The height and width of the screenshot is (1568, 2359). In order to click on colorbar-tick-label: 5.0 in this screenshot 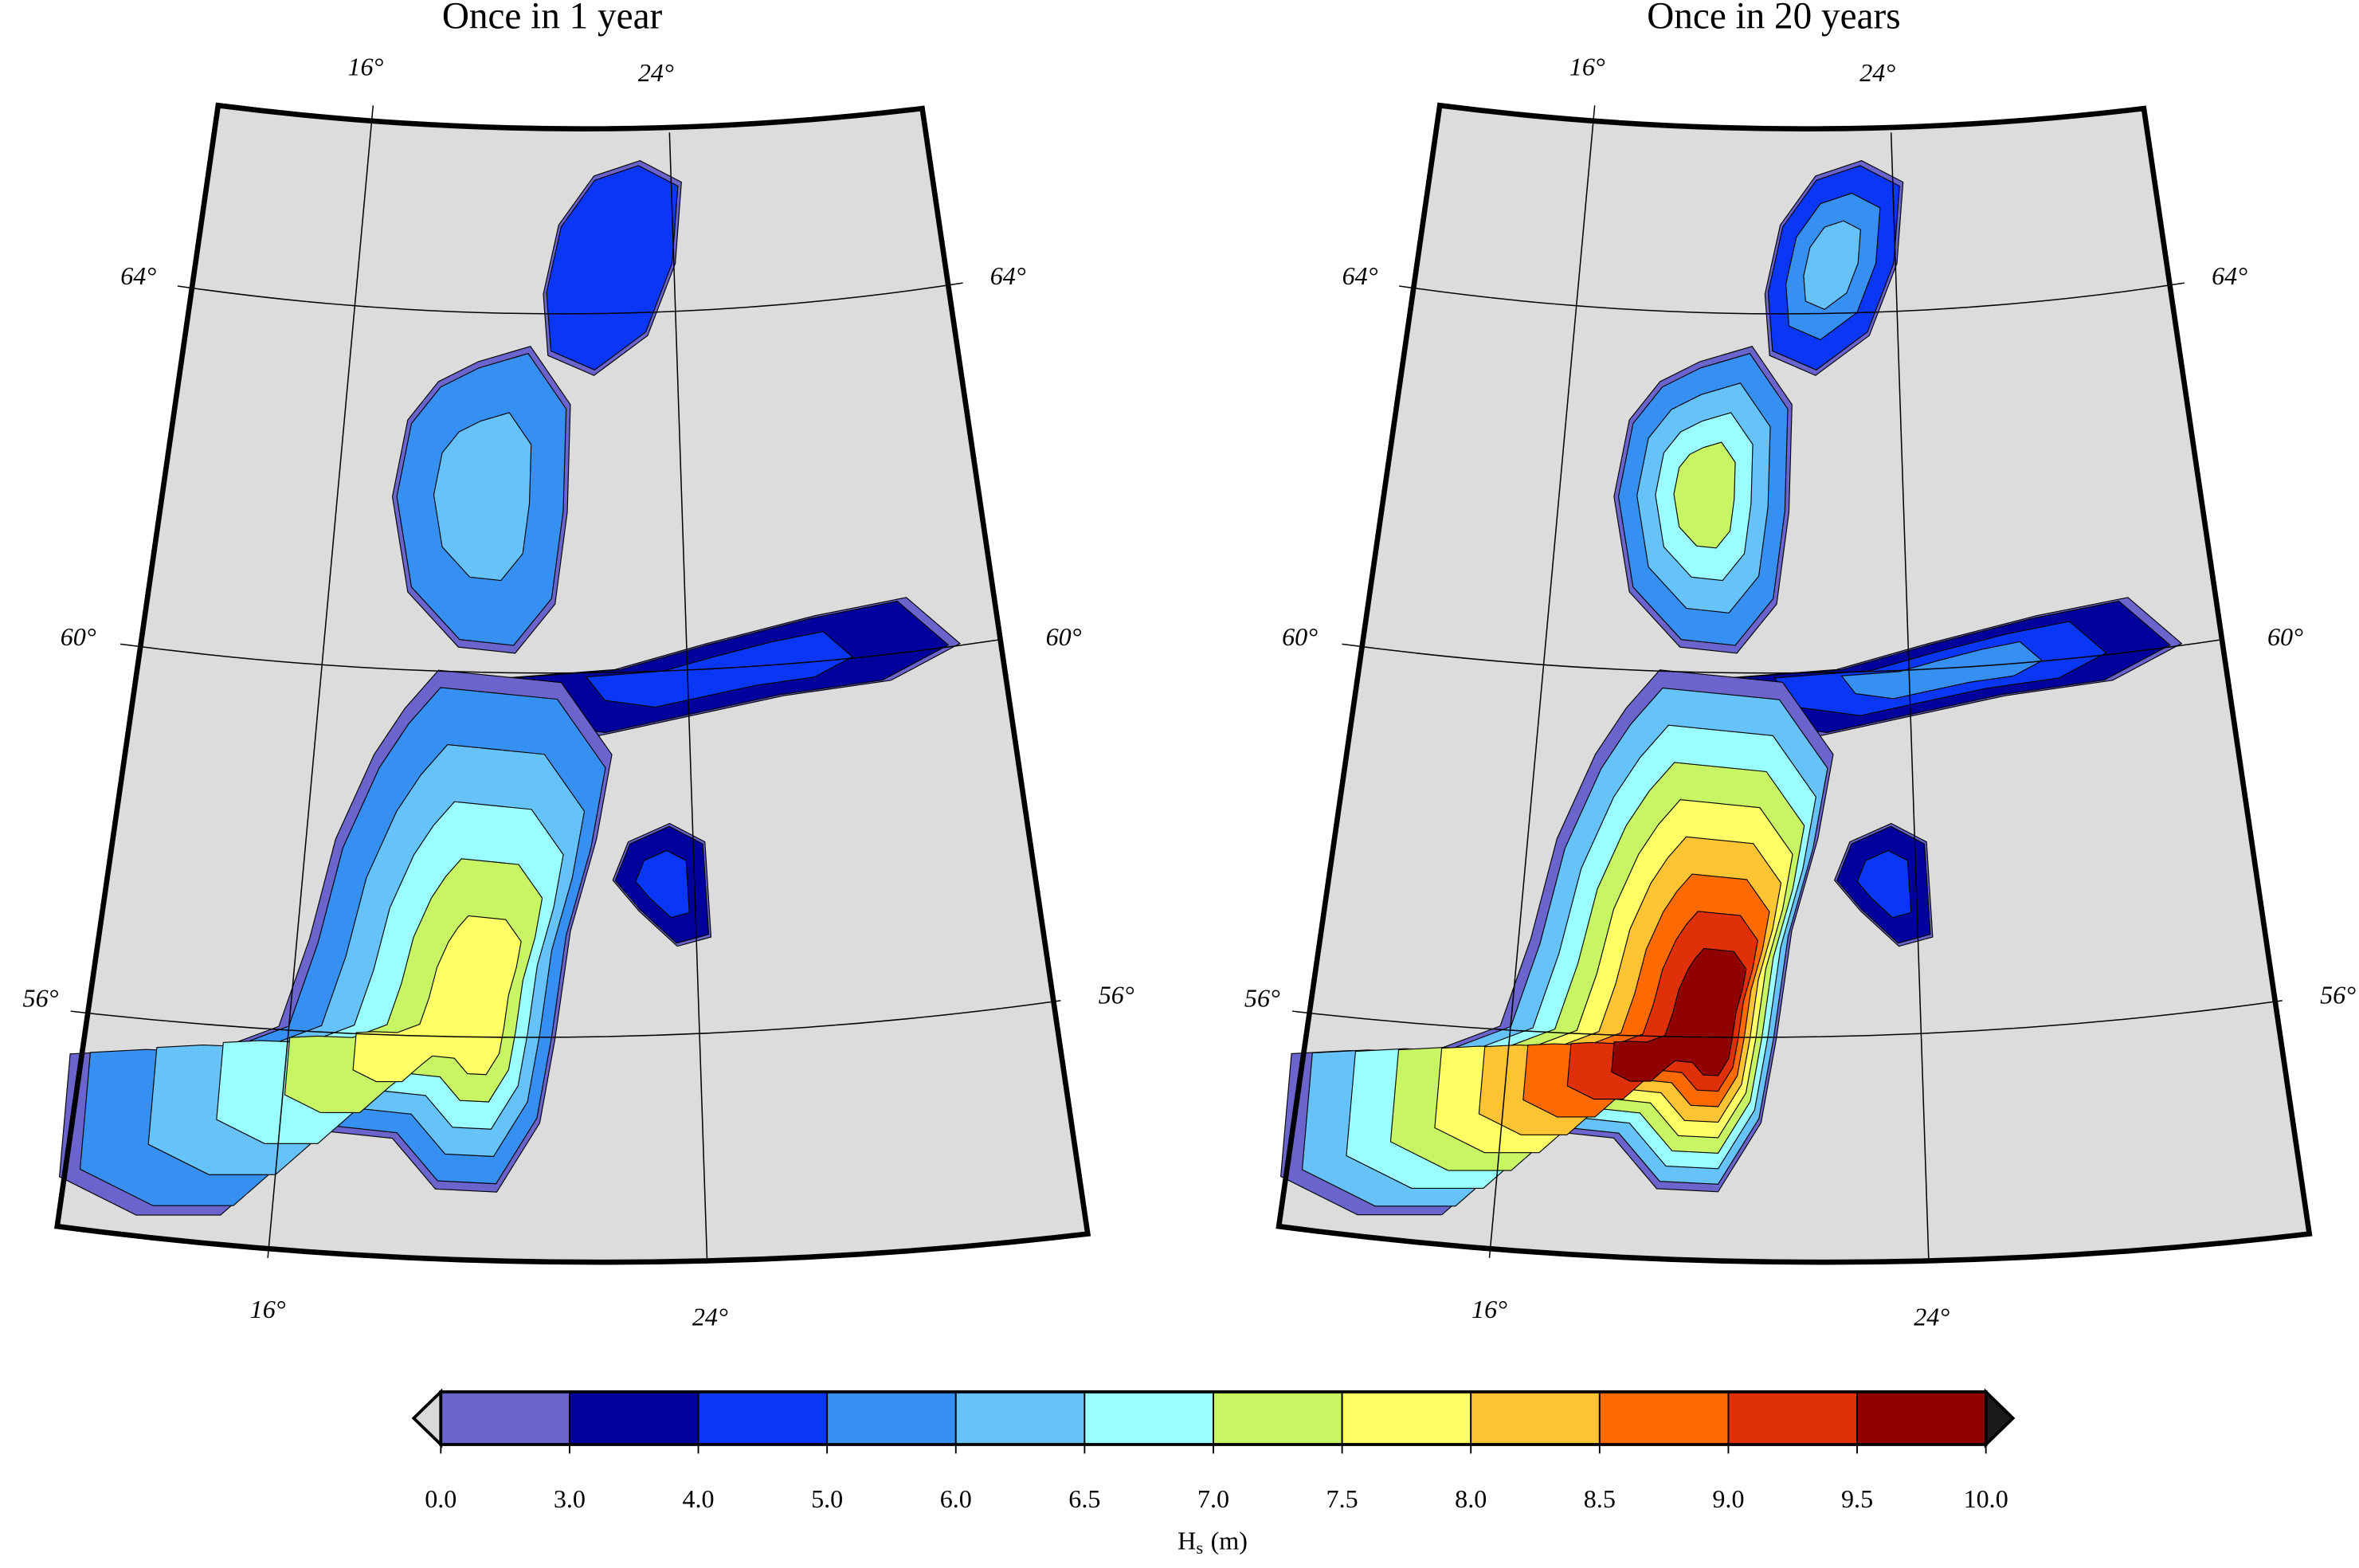, I will do `click(827, 1498)`.